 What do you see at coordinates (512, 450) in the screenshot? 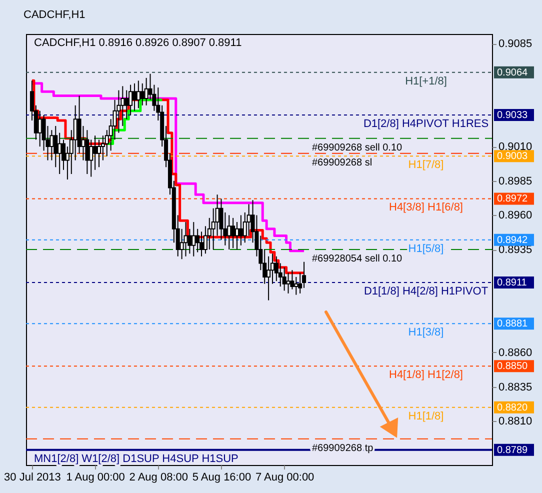
I see `text: 0.8789` at bounding box center [512, 450].